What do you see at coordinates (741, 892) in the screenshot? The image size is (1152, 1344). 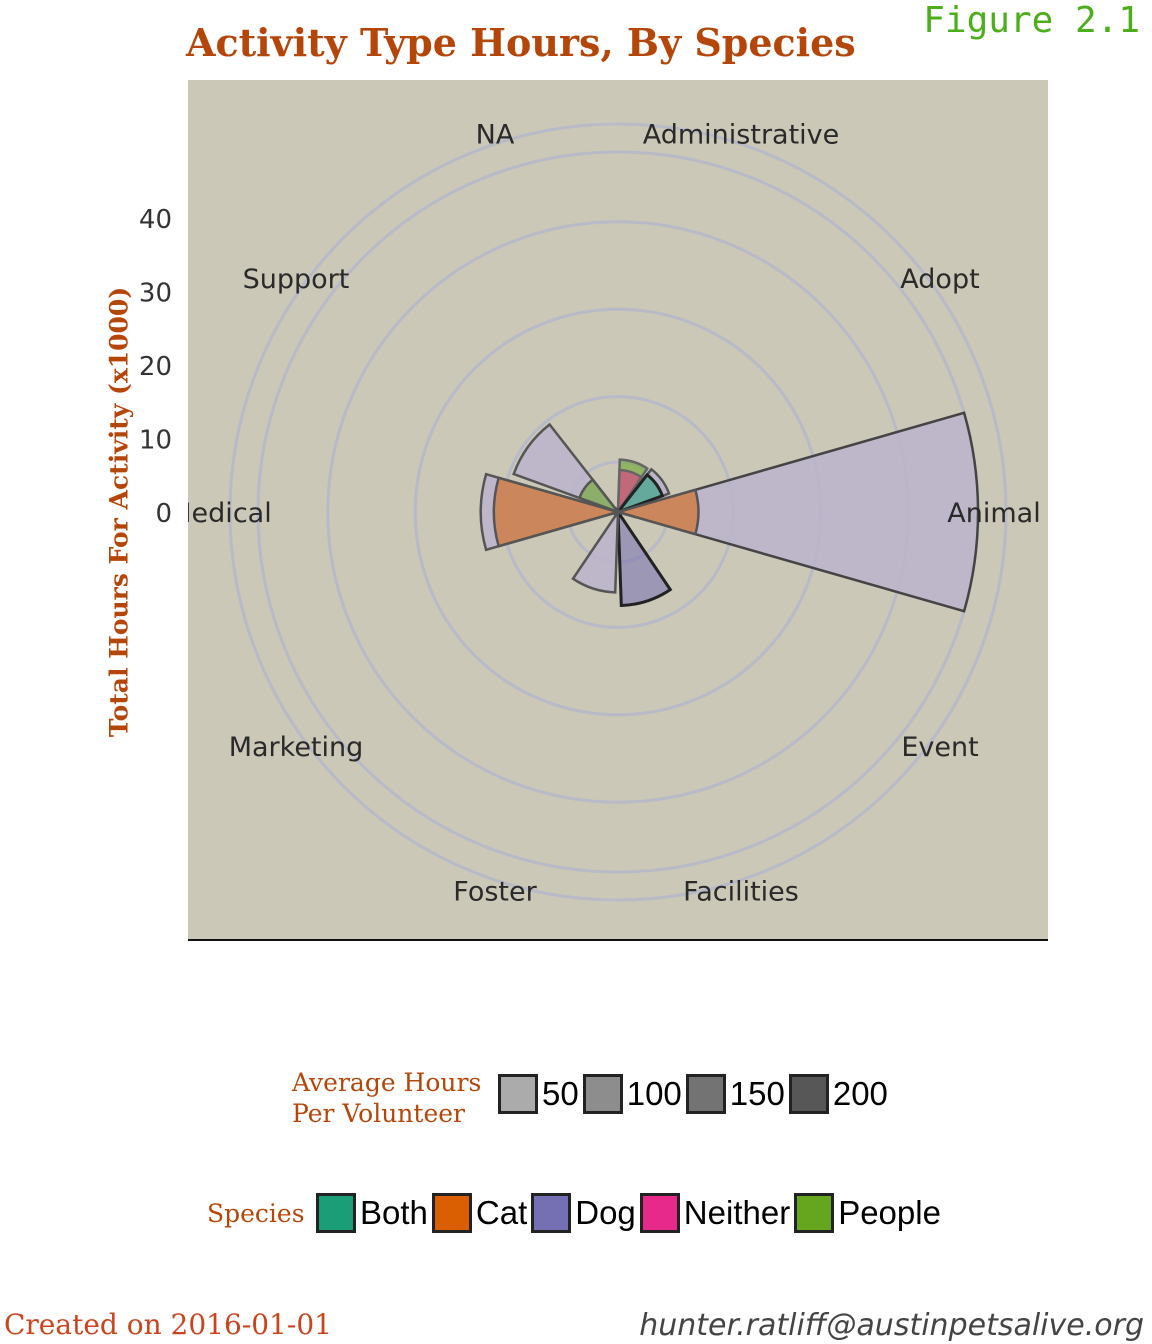 I see `category-label-facilities: Facilities` at bounding box center [741, 892].